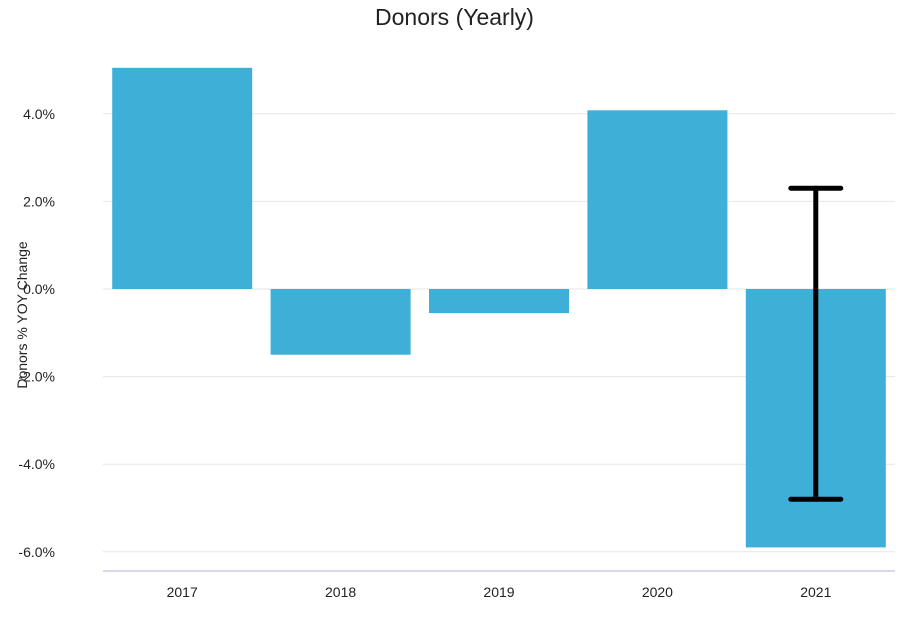  What do you see at coordinates (498, 592) in the screenshot?
I see `x-tick-label: 2019` at bounding box center [498, 592].